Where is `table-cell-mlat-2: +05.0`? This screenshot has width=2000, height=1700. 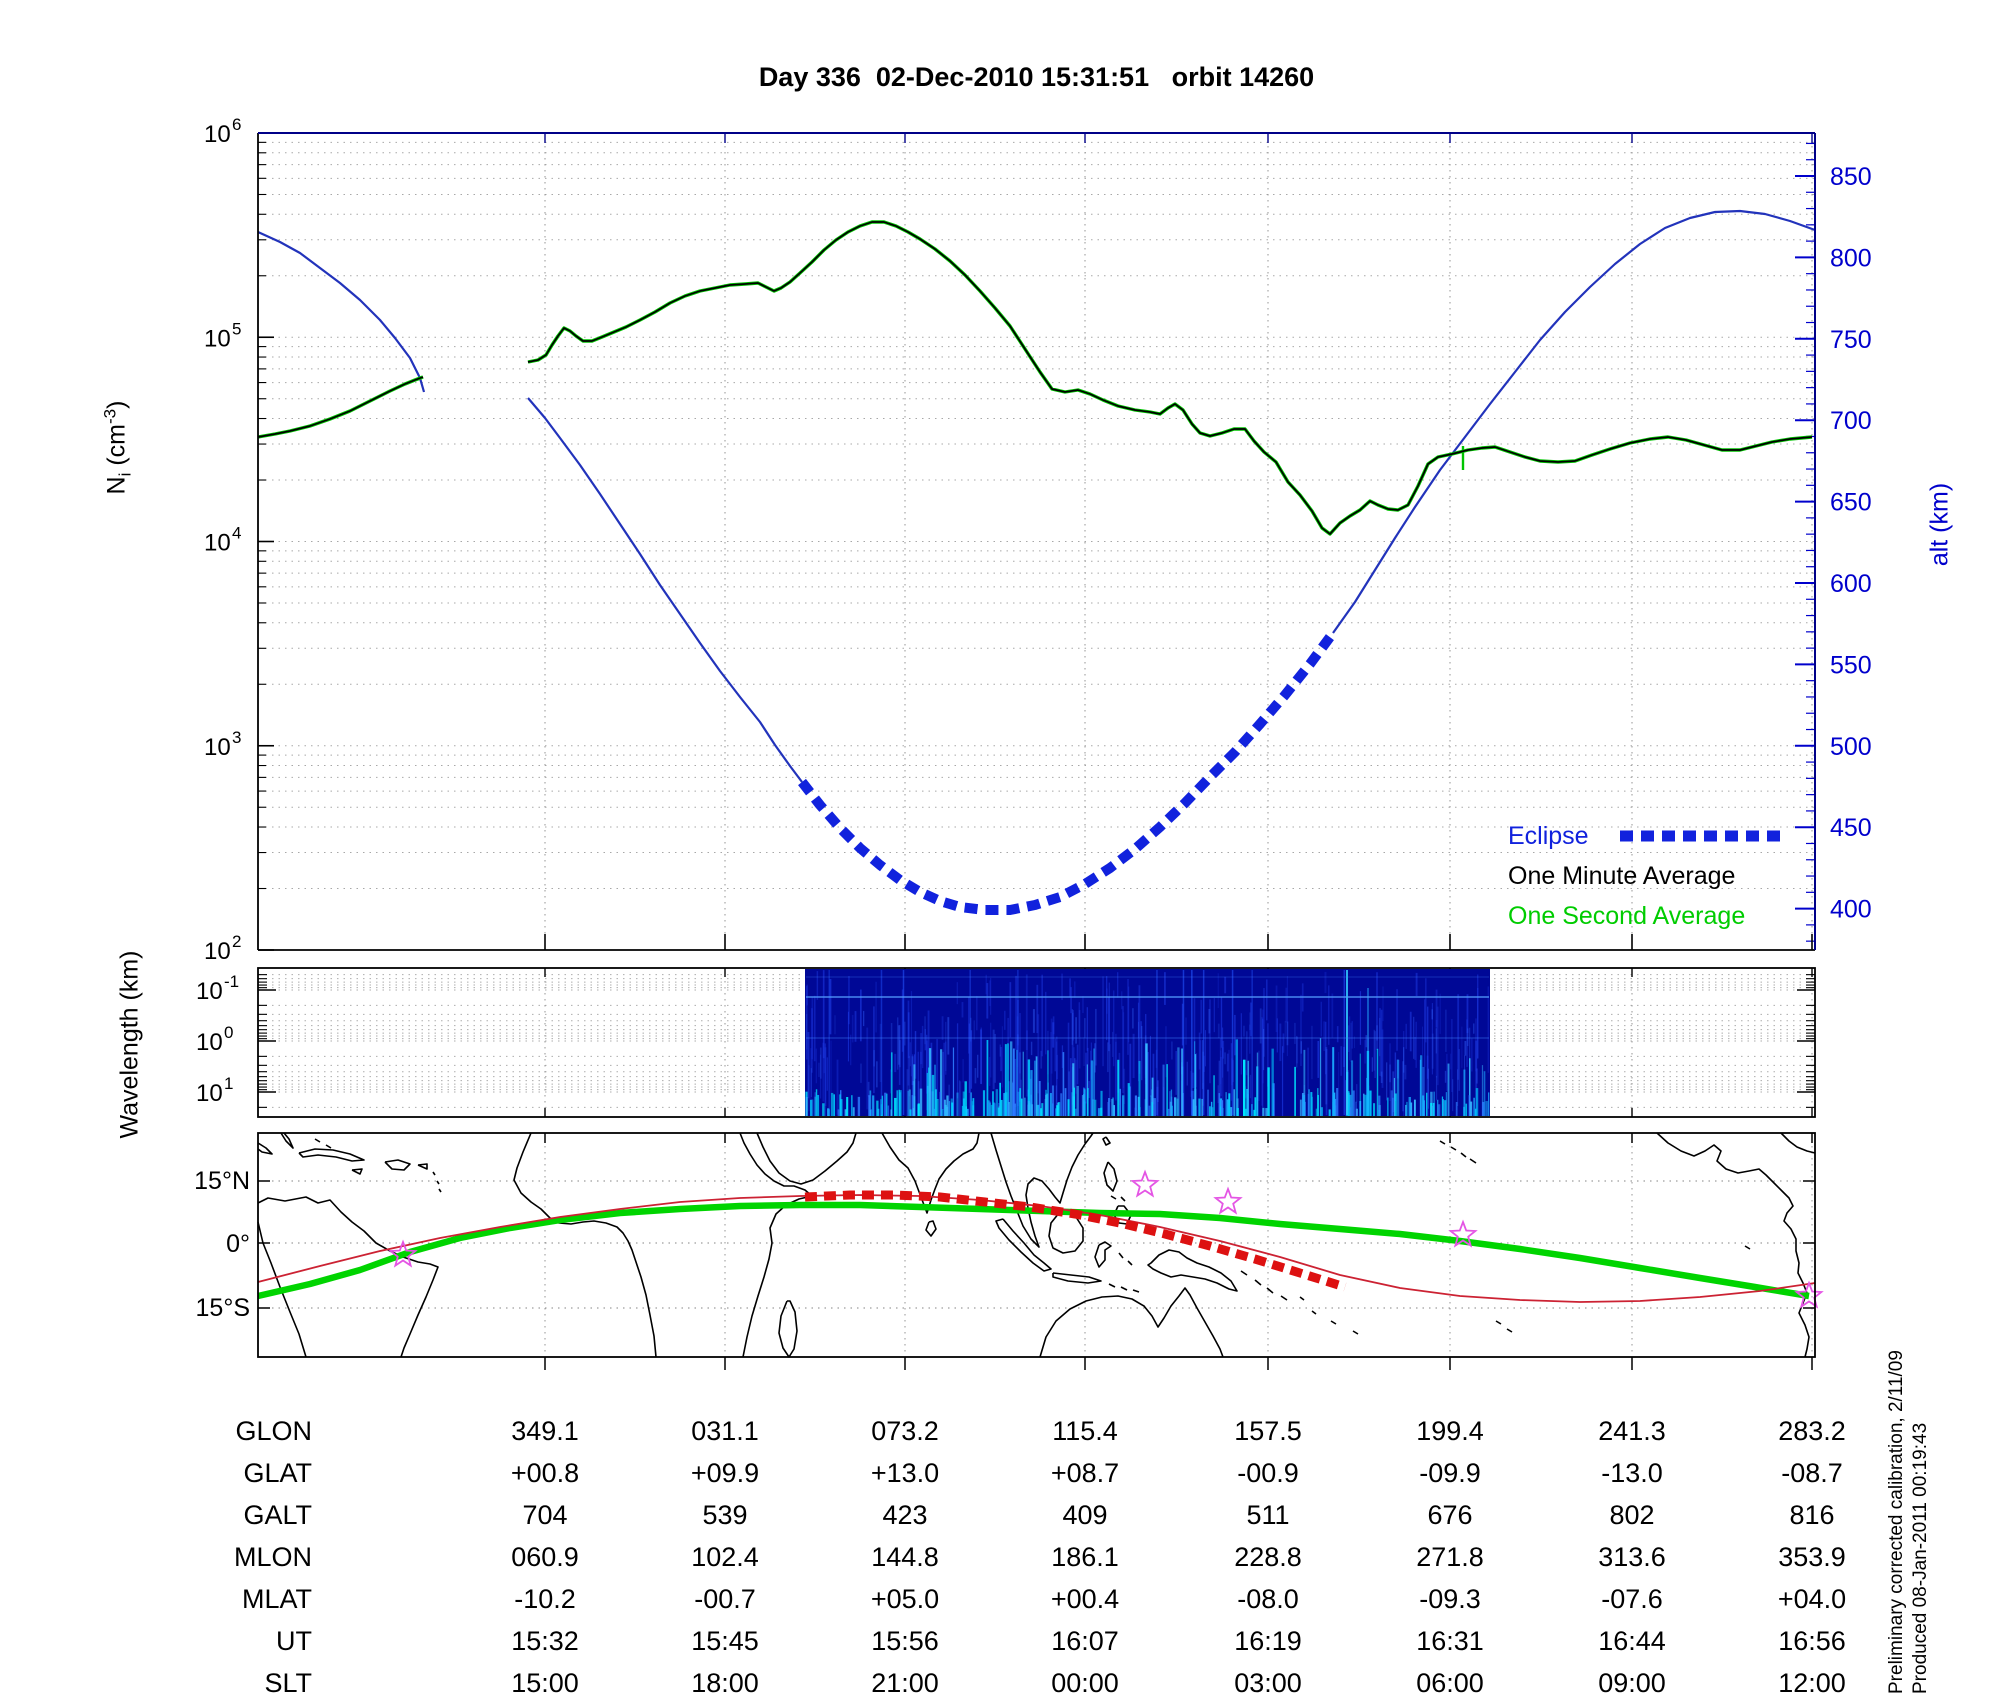
table-cell-mlat-2: +05.0 is located at coordinates (905, 1599).